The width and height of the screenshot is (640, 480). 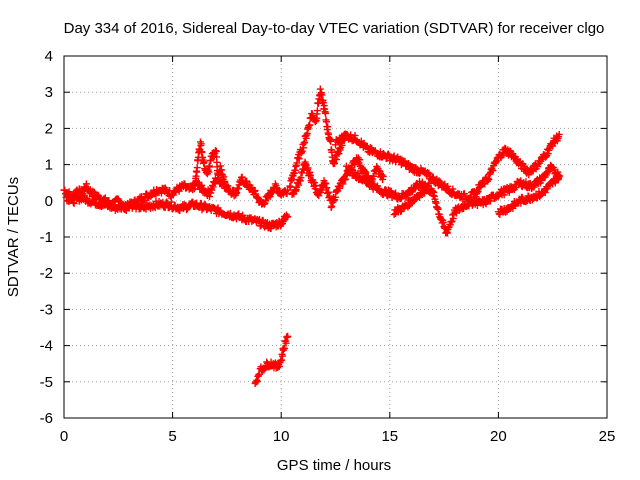 What do you see at coordinates (49, 128) in the screenshot?
I see `y-tick-label: 2` at bounding box center [49, 128].